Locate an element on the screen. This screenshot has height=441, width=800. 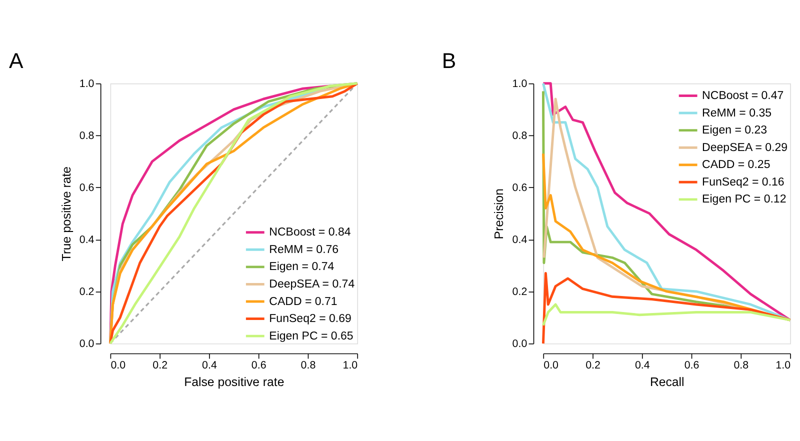
legend-label: DeepSEA = 0.74 is located at coordinates (312, 284).